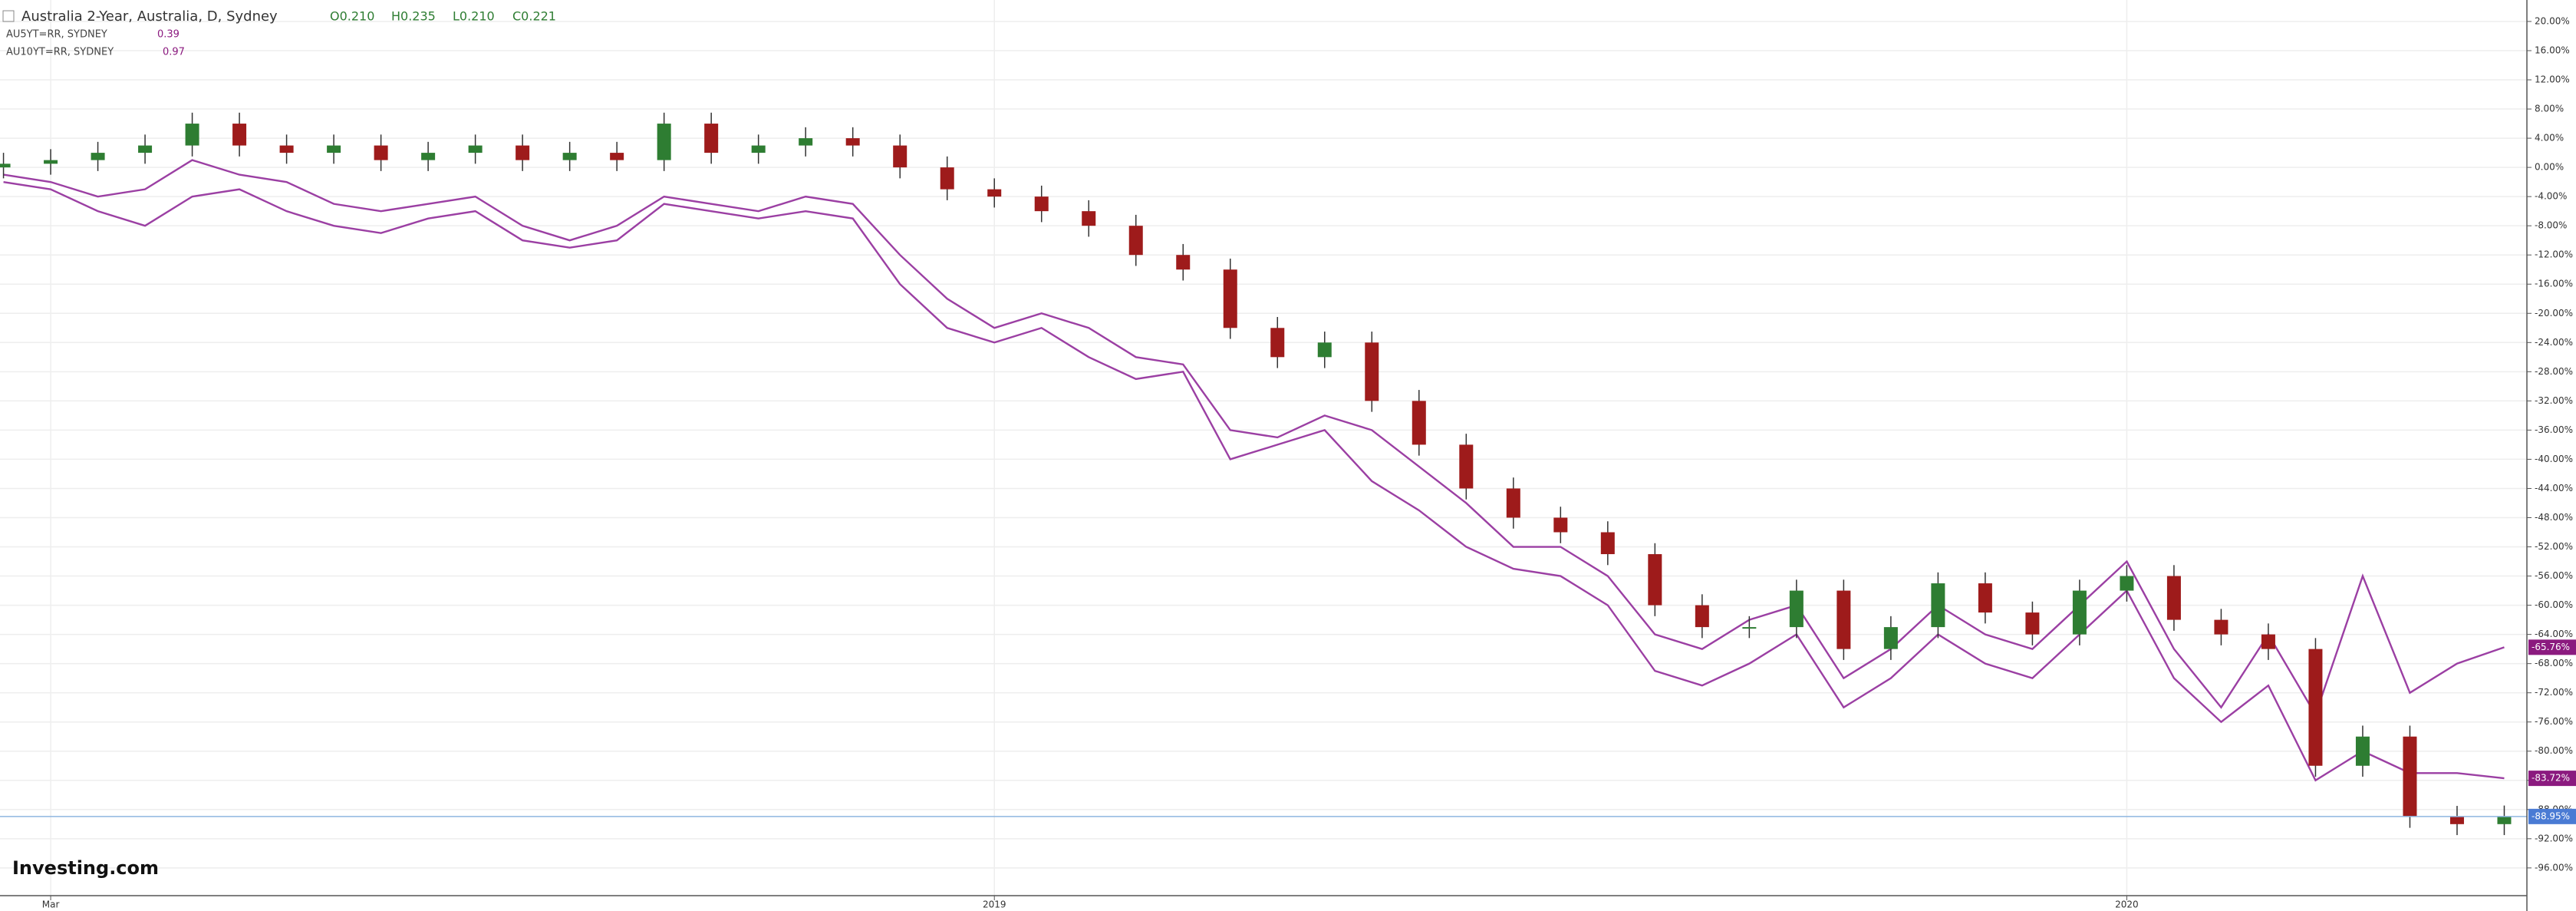  Describe the element at coordinates (168, 35) in the screenshot. I see `legend-value: 0.39` at that location.